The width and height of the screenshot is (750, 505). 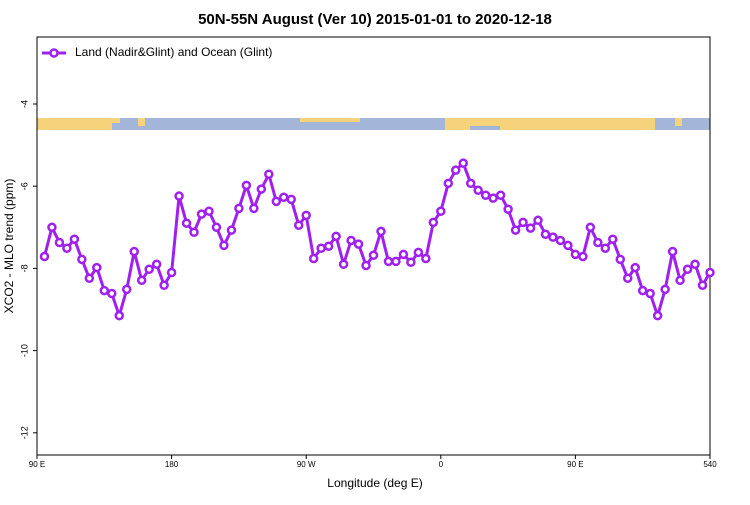 What do you see at coordinates (374, 483) in the screenshot?
I see `x-axis-title: Longitude (deg E)` at bounding box center [374, 483].